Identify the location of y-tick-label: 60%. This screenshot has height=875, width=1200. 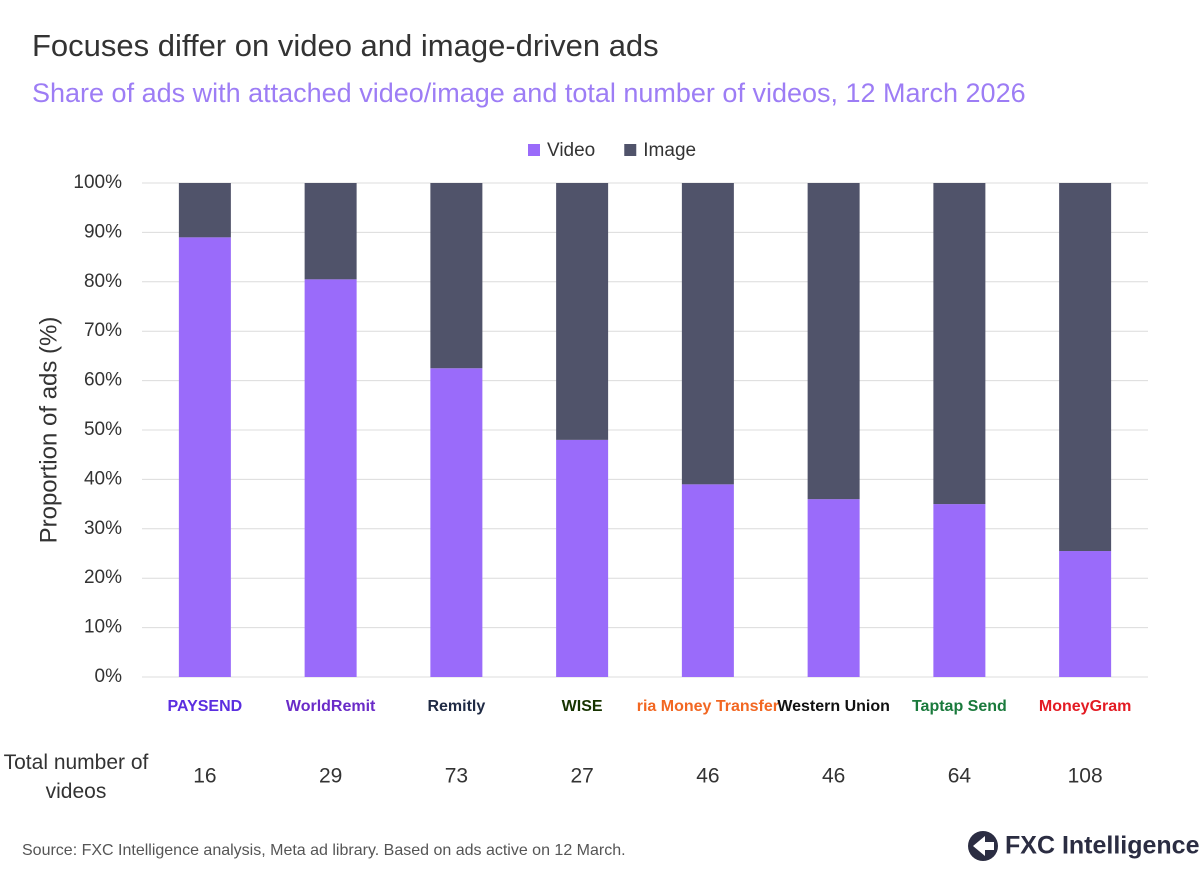
(103, 380).